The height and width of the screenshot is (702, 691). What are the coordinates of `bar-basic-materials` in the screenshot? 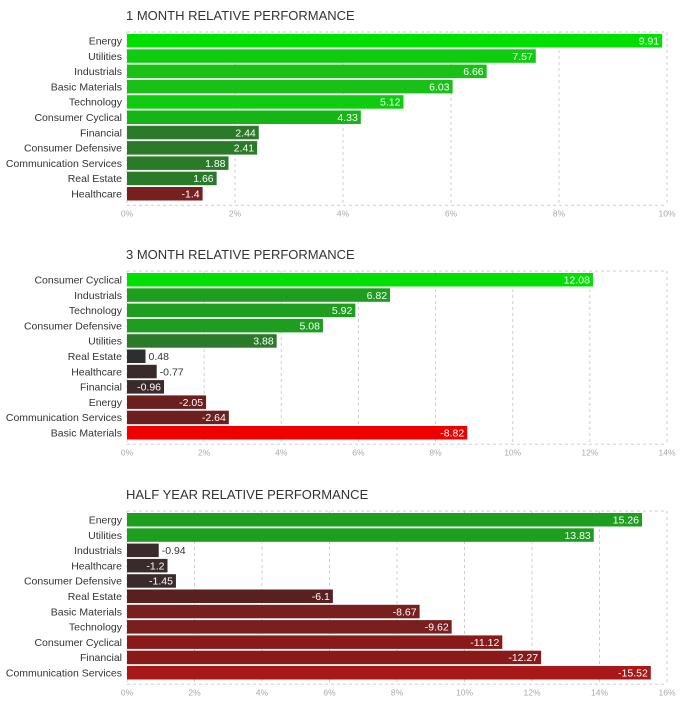 It's located at (297, 433).